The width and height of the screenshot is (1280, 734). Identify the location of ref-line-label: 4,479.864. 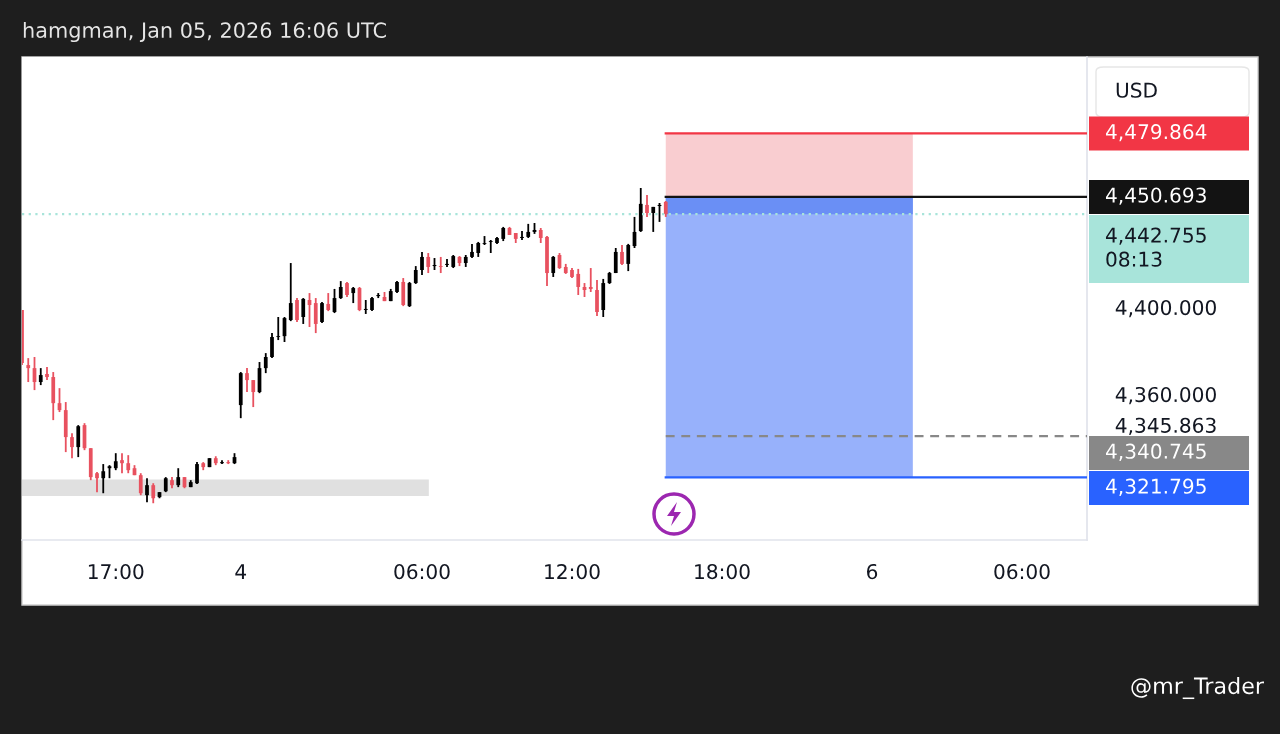
(1156, 133).